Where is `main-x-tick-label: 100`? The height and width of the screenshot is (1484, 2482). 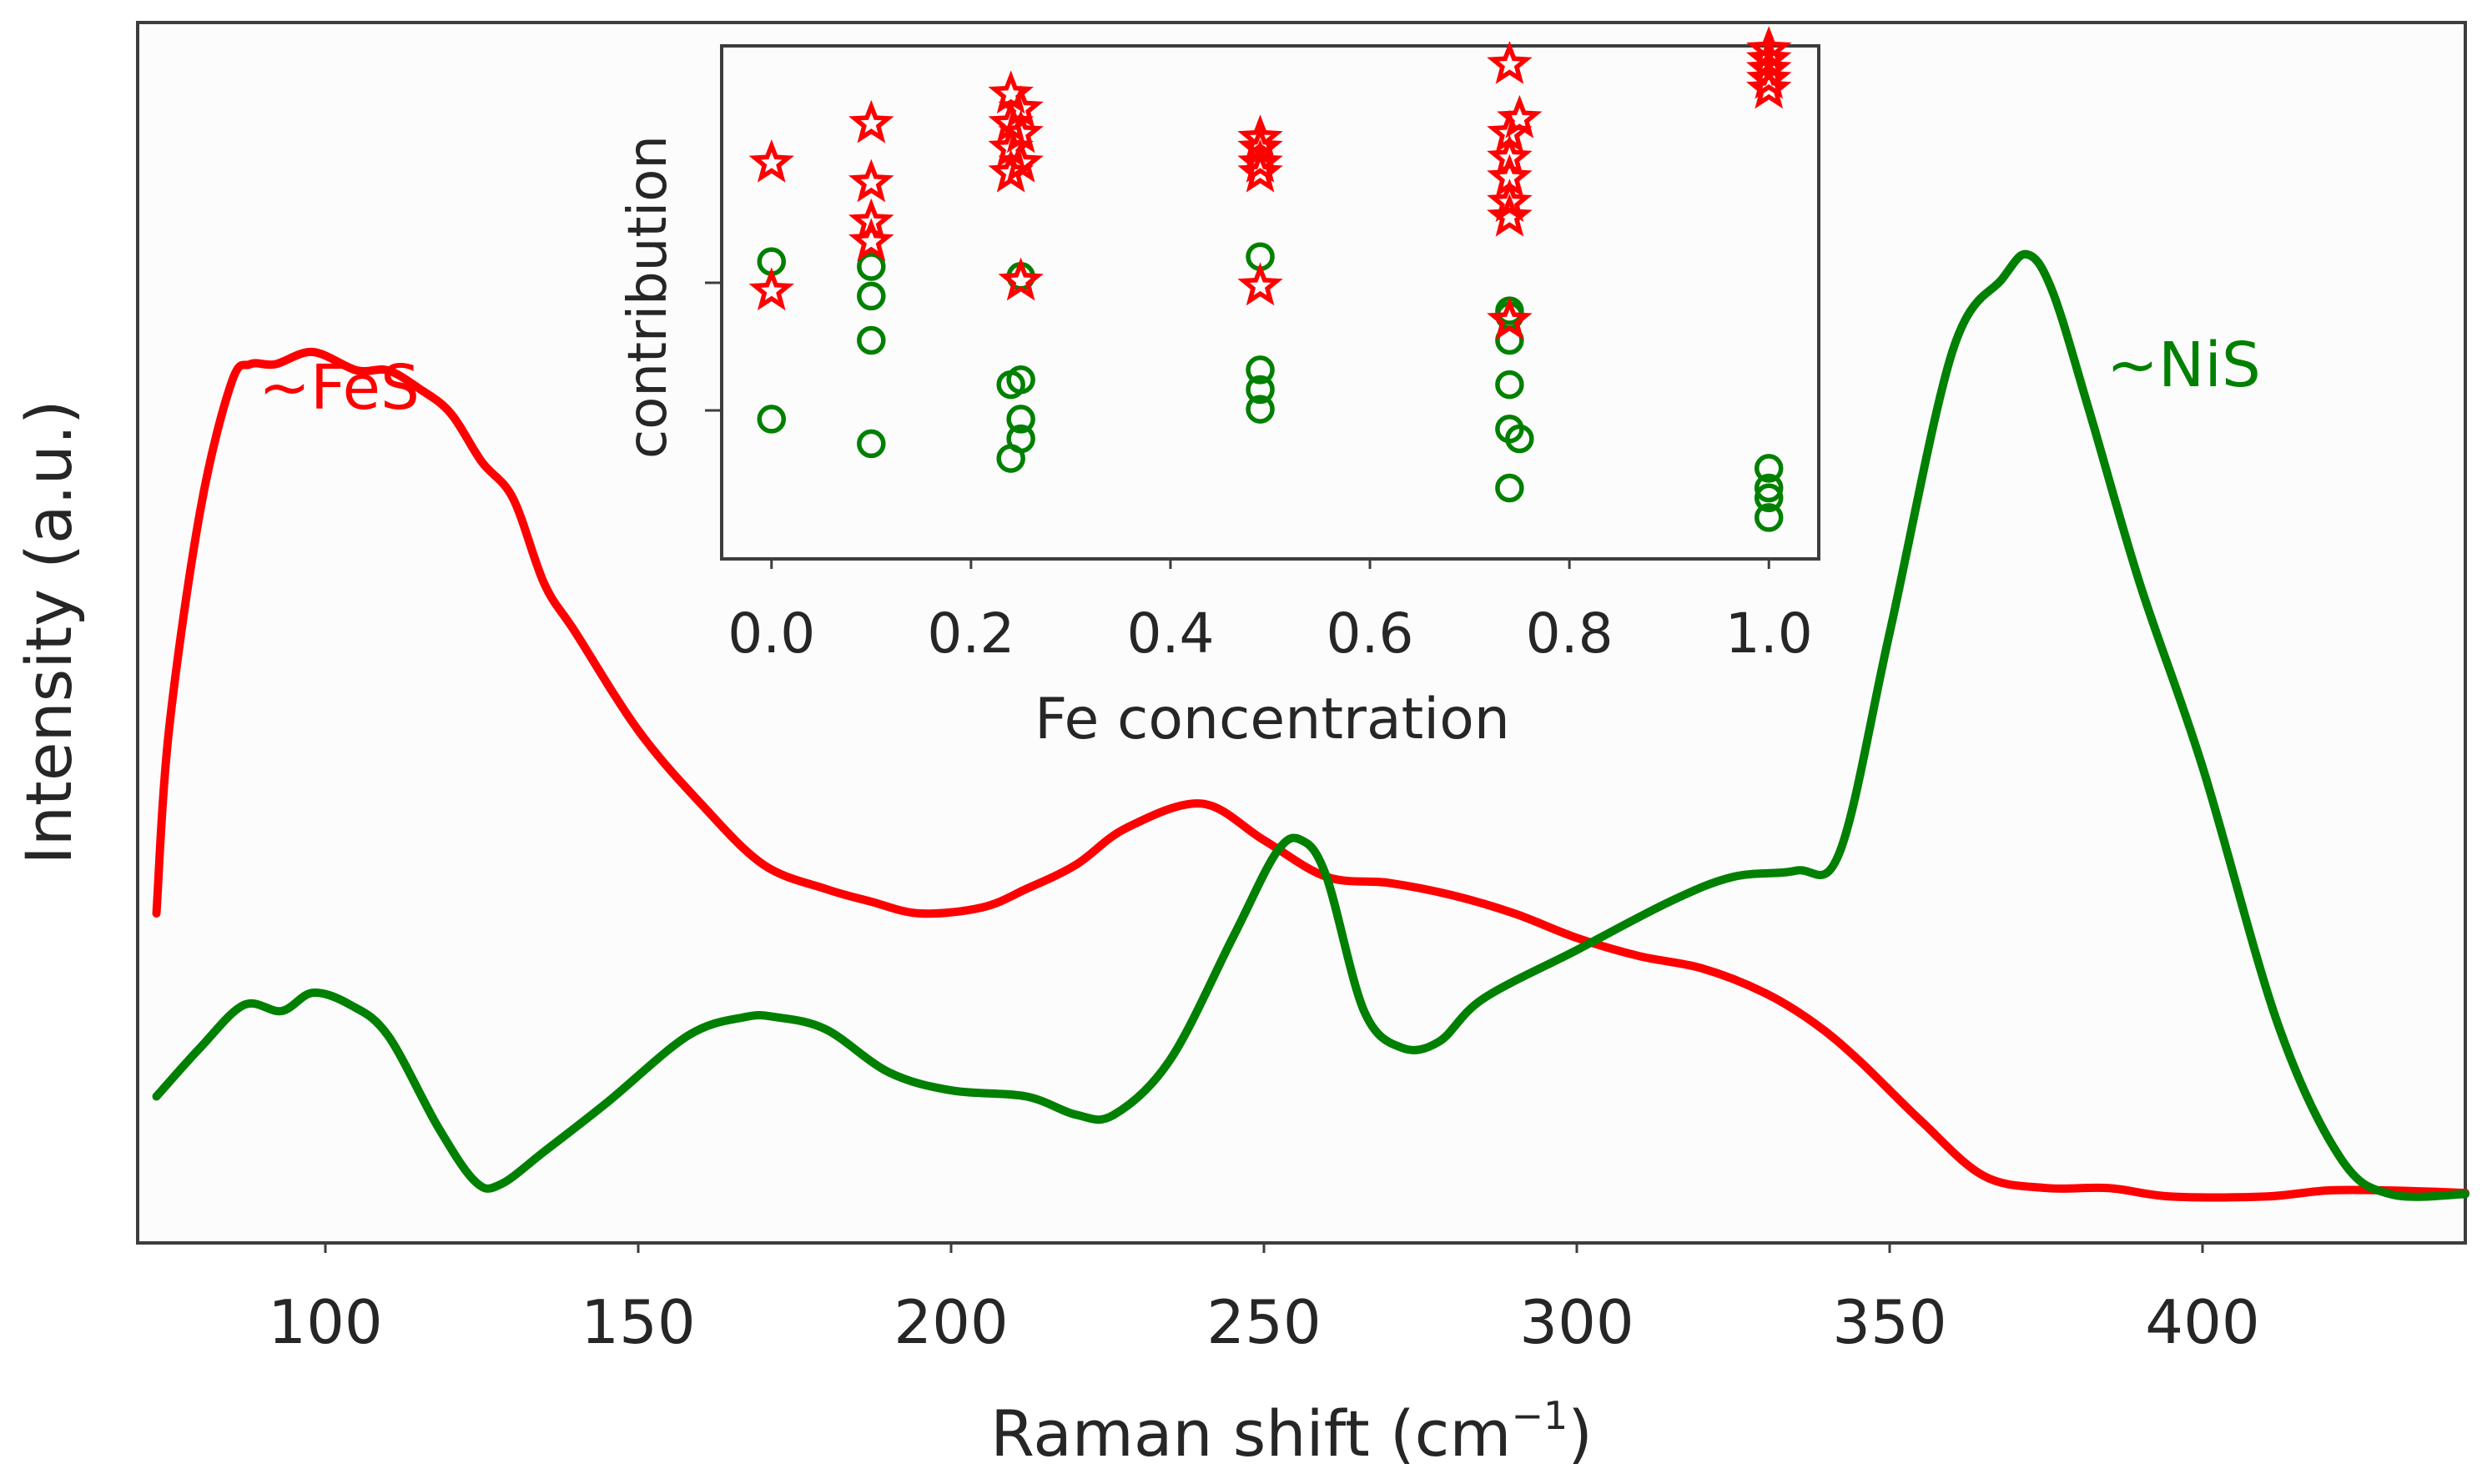 main-x-tick-label: 100 is located at coordinates (325, 1322).